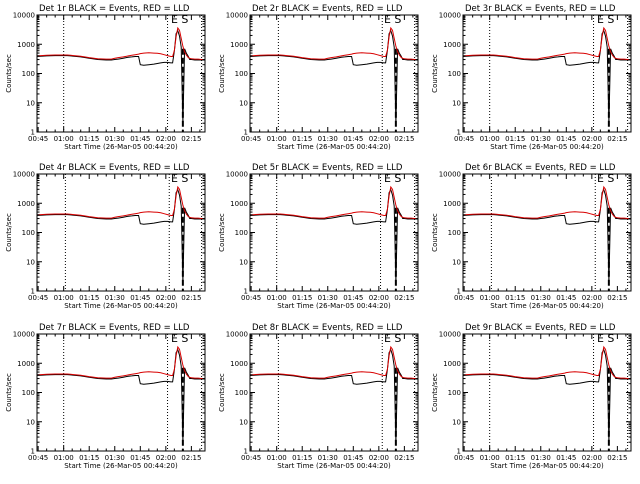 The height and width of the screenshot is (484, 640). Describe the element at coordinates (9, 232) in the screenshot. I see `y-axis-label: Counts/sec` at that location.